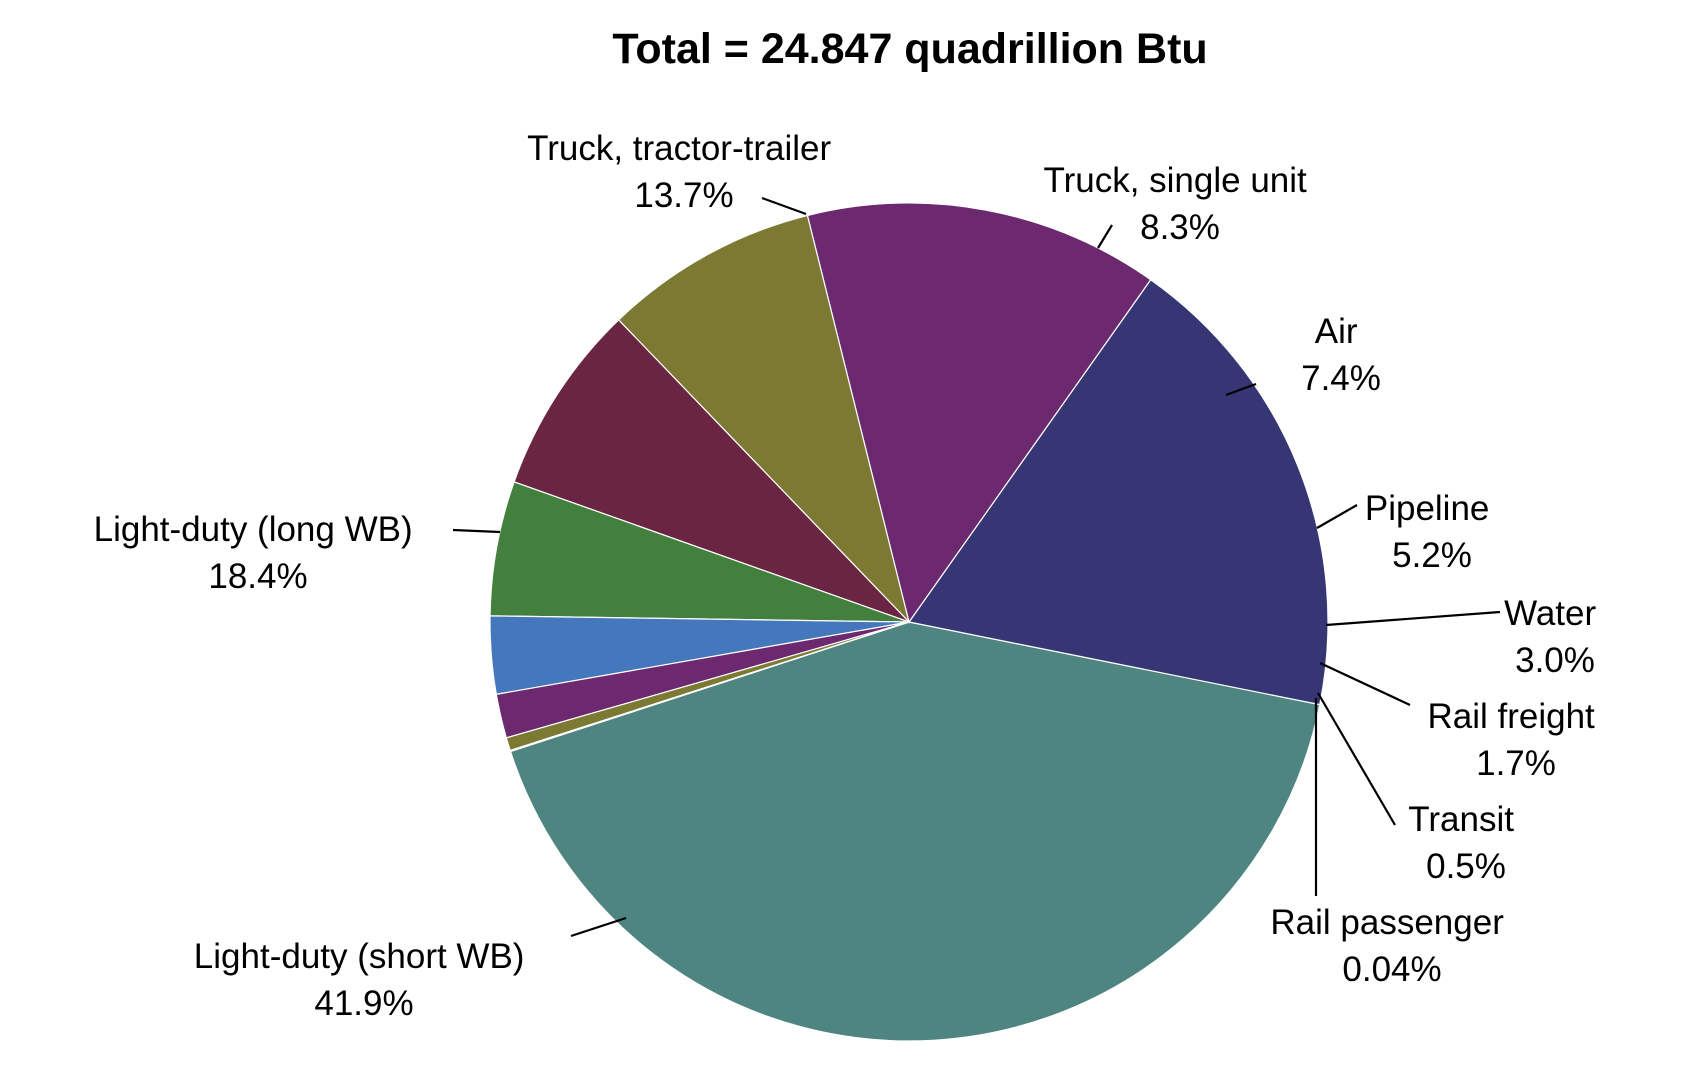  Describe the element at coordinates (598, 927) in the screenshot. I see `leader-line-light-duty-short-wb` at that location.